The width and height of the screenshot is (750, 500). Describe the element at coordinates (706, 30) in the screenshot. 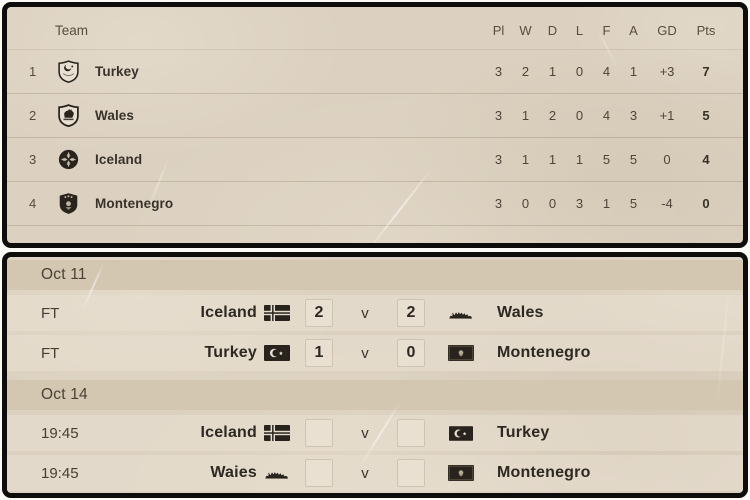

I see `header-points: Pts` at that location.